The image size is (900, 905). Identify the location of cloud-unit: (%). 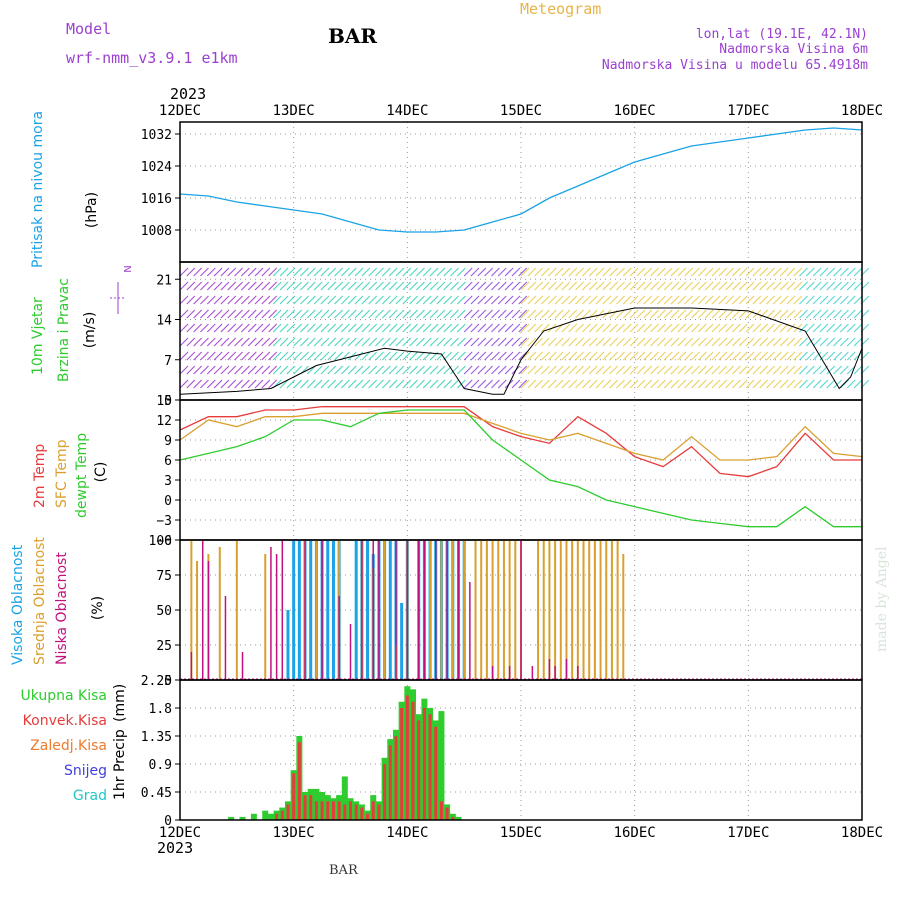
(98, 608).